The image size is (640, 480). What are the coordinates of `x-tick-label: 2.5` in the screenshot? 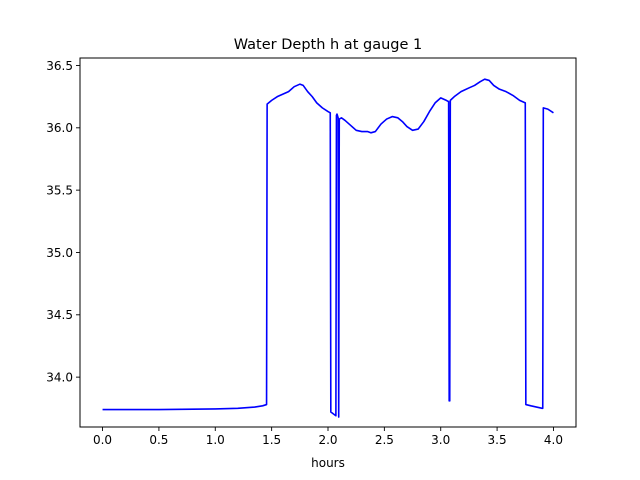 It's located at (384, 440).